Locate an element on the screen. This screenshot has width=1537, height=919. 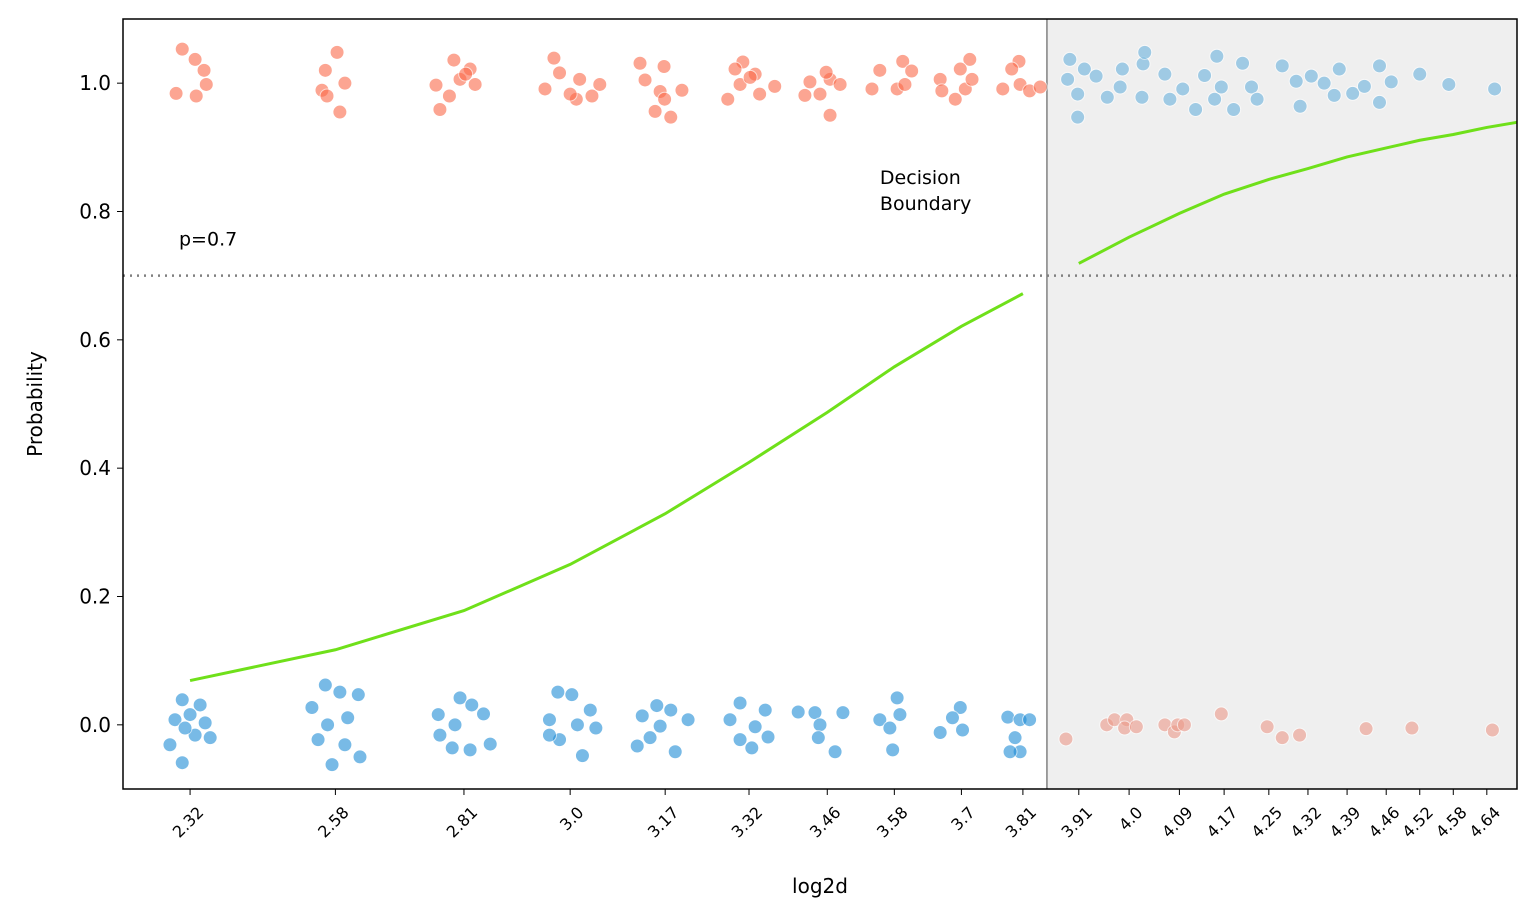
x-tick-label: 2.81 is located at coordinates (462, 822).